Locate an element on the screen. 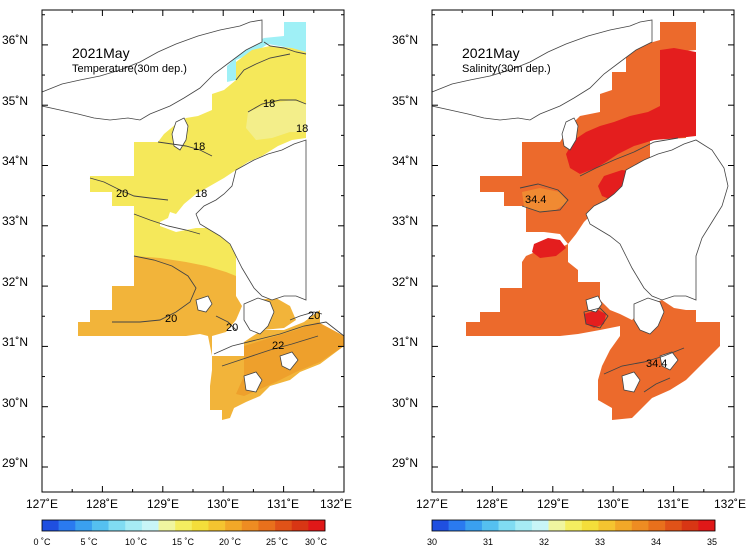 The height and width of the screenshot is (547, 753). colorbar-label: 15 ˚C is located at coordinates (183, 542).